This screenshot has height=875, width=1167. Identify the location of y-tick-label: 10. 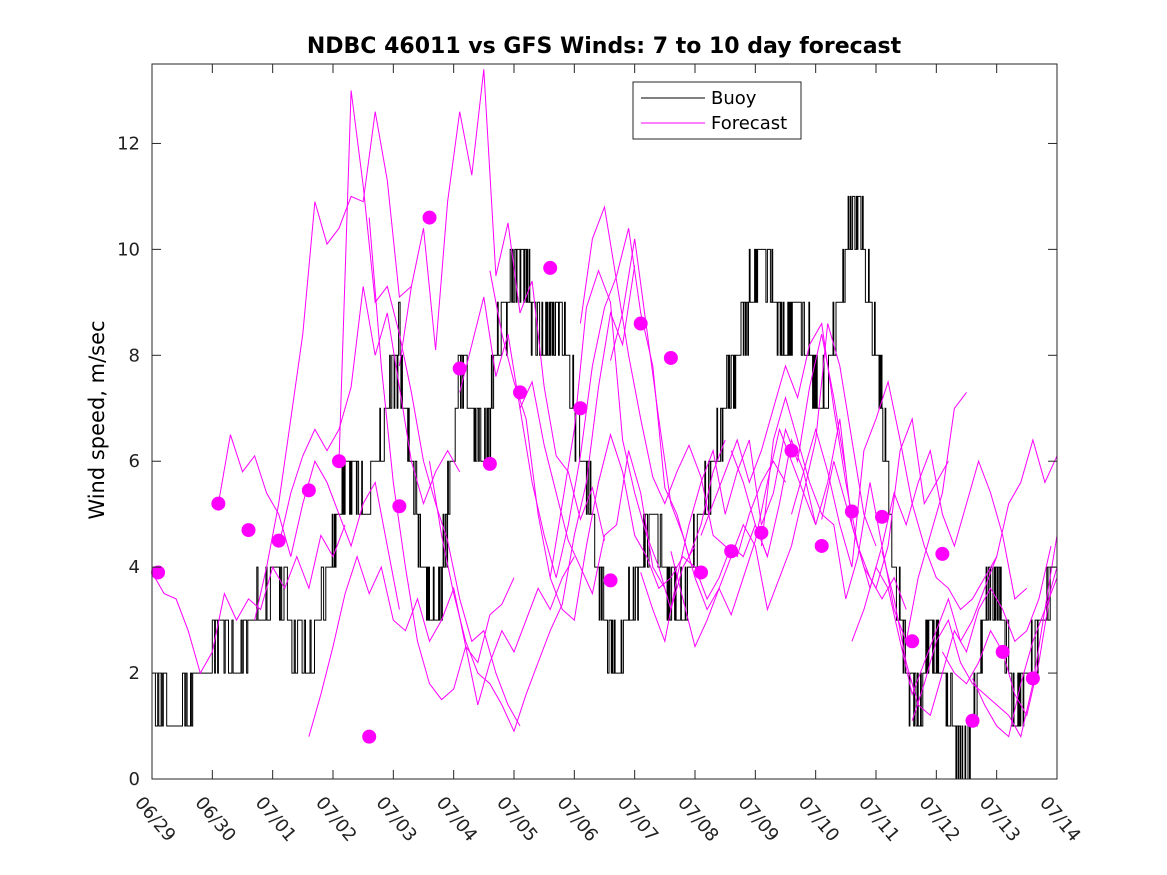
(128, 249).